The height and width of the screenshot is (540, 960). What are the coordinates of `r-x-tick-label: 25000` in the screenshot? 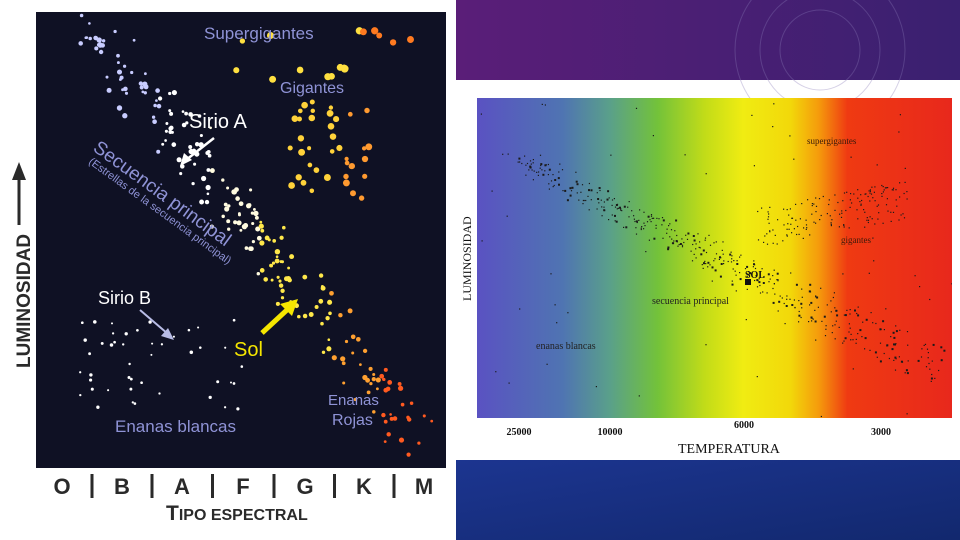 It's located at (519, 432).